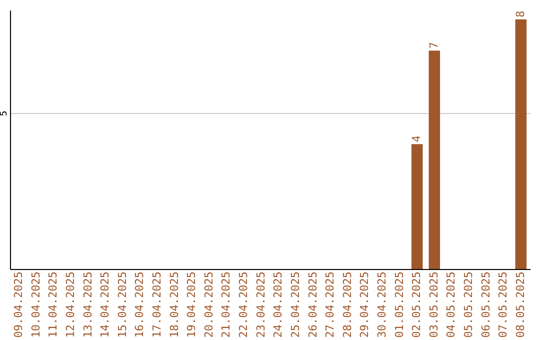 This screenshot has width=540, height=340. I want to click on x-tick-label: 06.05.2025, so click(485, 305).